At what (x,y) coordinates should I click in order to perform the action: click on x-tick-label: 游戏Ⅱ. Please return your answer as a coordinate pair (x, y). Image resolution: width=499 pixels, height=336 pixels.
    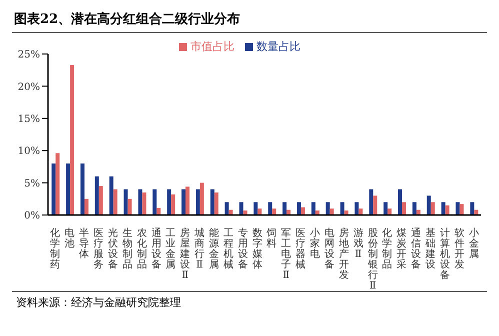
    Looking at the image, I should click on (358, 243).